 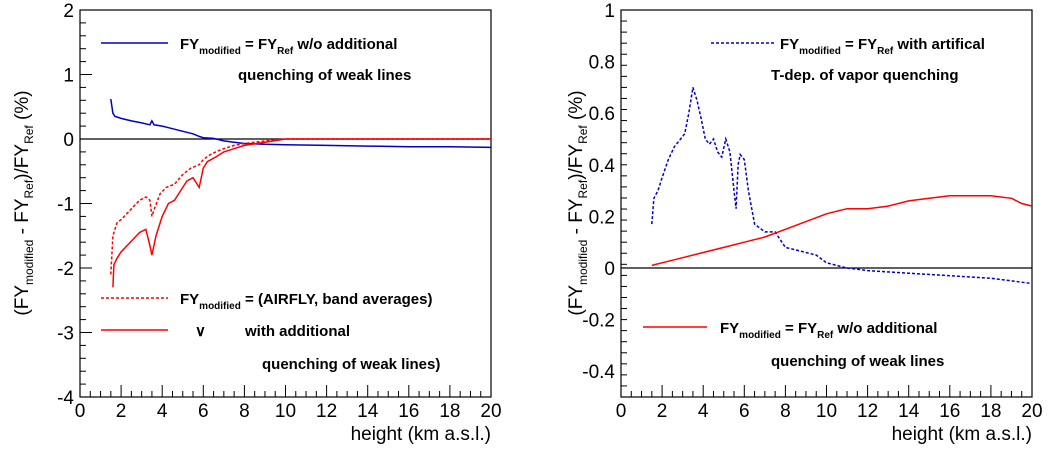 I want to click on legend-label-line2: T-dep. of vapor quenching, so click(x=865, y=75).